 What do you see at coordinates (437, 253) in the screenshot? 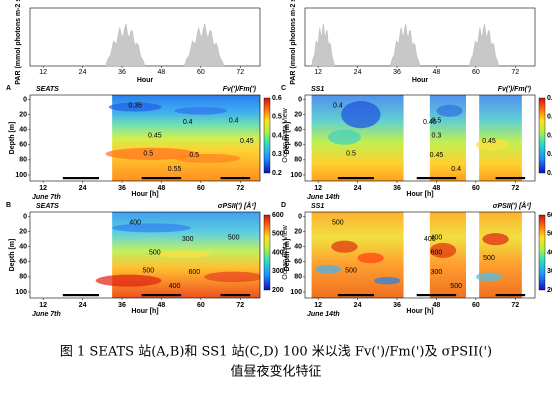
I see `contour-label: 600` at bounding box center [437, 253].